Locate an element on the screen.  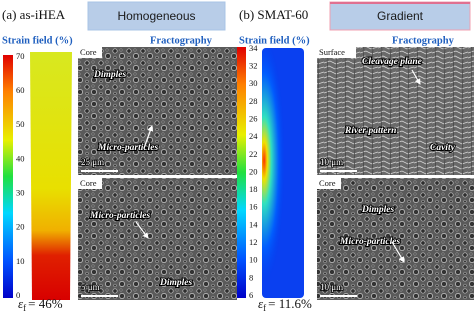
annotation: Cavity is located at coordinates (443, 148).